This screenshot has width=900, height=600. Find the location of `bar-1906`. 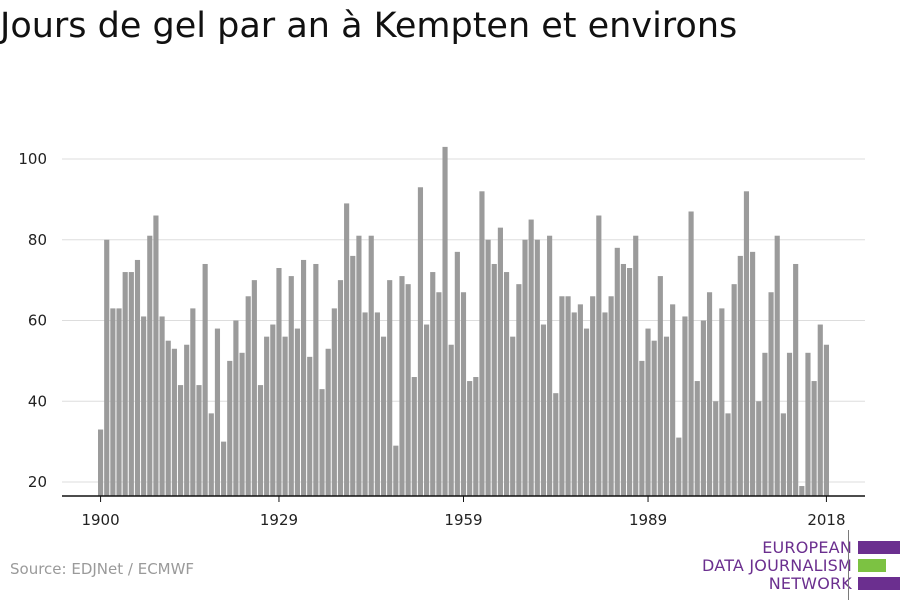

bar-1906 is located at coordinates (137, 377).